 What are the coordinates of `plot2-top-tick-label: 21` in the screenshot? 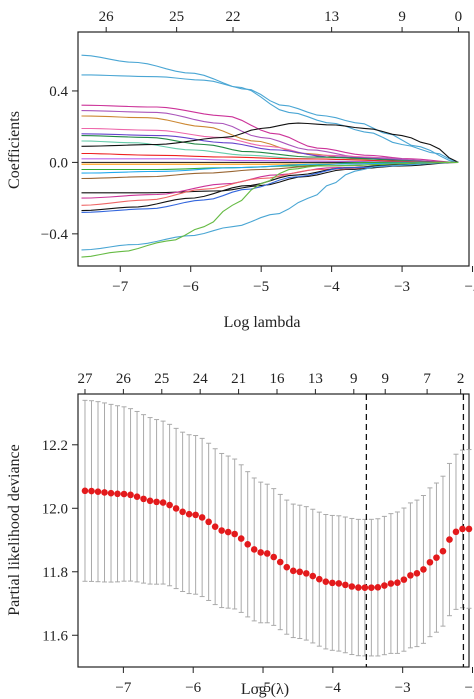 It's located at (238, 379).